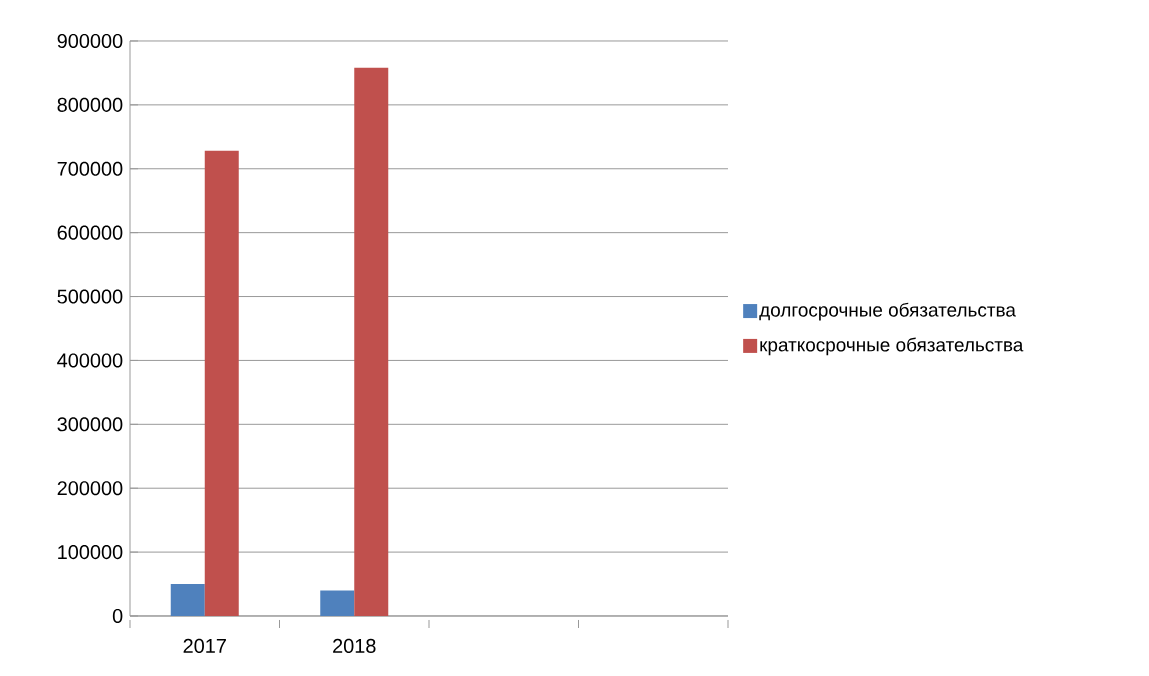 This screenshot has height=676, width=1149. What do you see at coordinates (90, 552) in the screenshot?
I see `y-tick-label: 100000` at bounding box center [90, 552].